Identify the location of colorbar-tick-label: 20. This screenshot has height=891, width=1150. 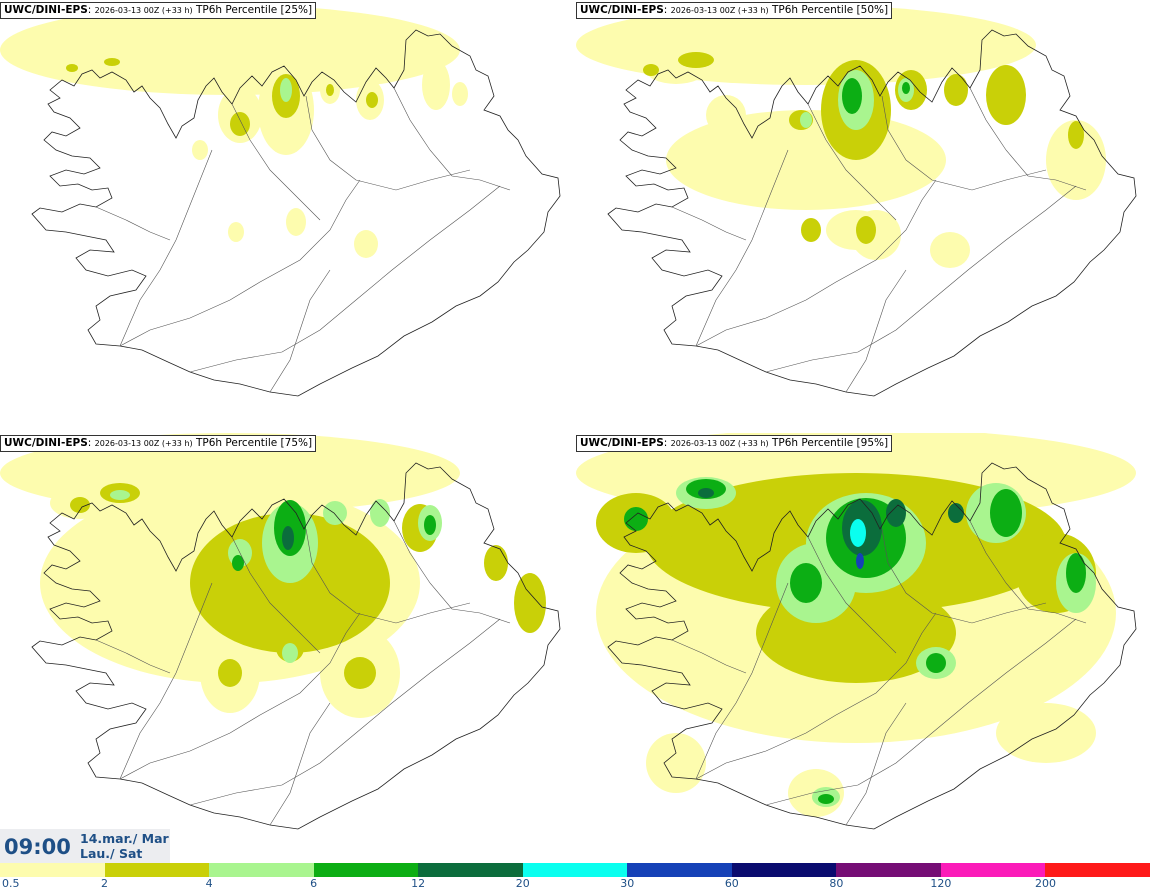
(522, 883).